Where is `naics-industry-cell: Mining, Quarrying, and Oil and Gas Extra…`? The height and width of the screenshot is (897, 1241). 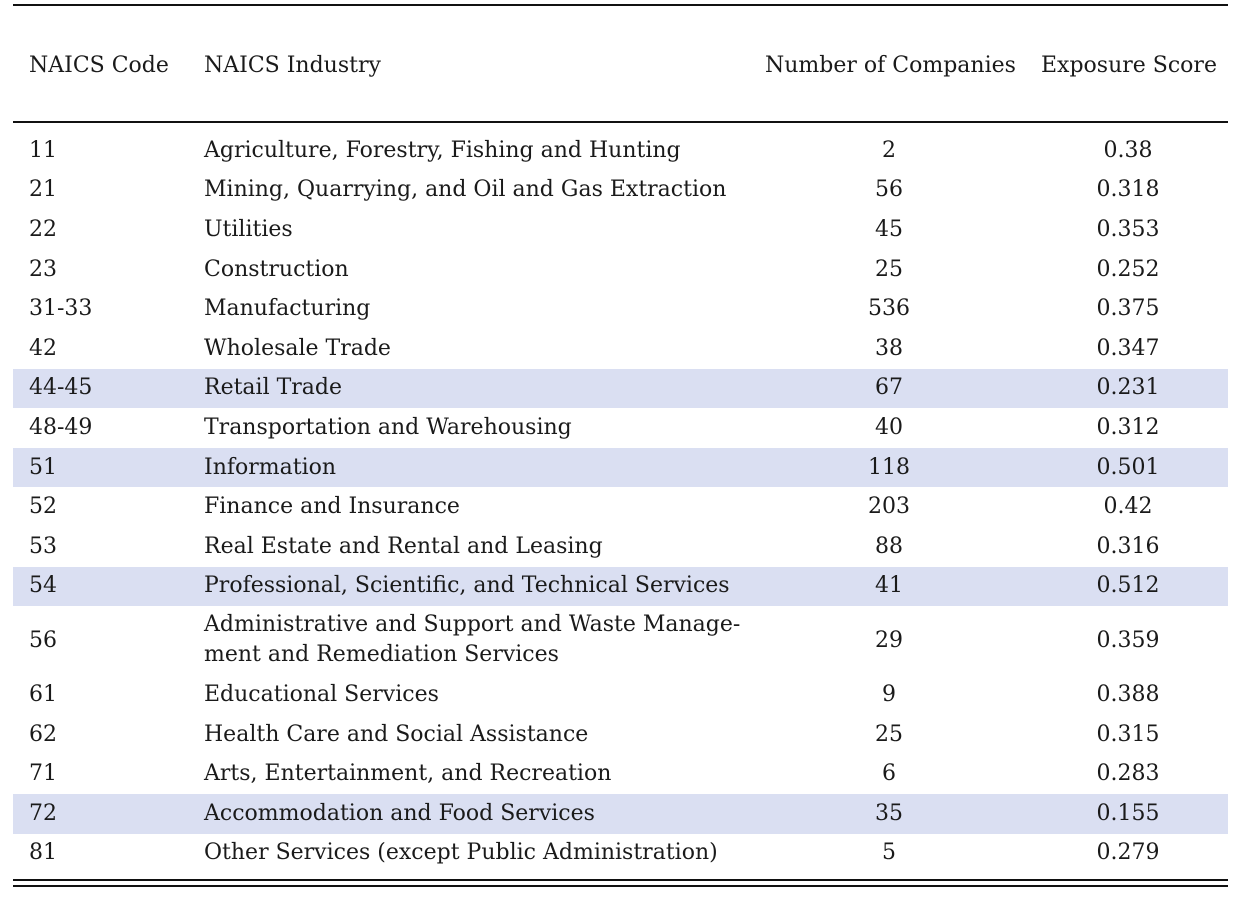
naics-industry-cell: Mining, Quarrying, and Oil and Gas Extra… is located at coordinates (465, 190).